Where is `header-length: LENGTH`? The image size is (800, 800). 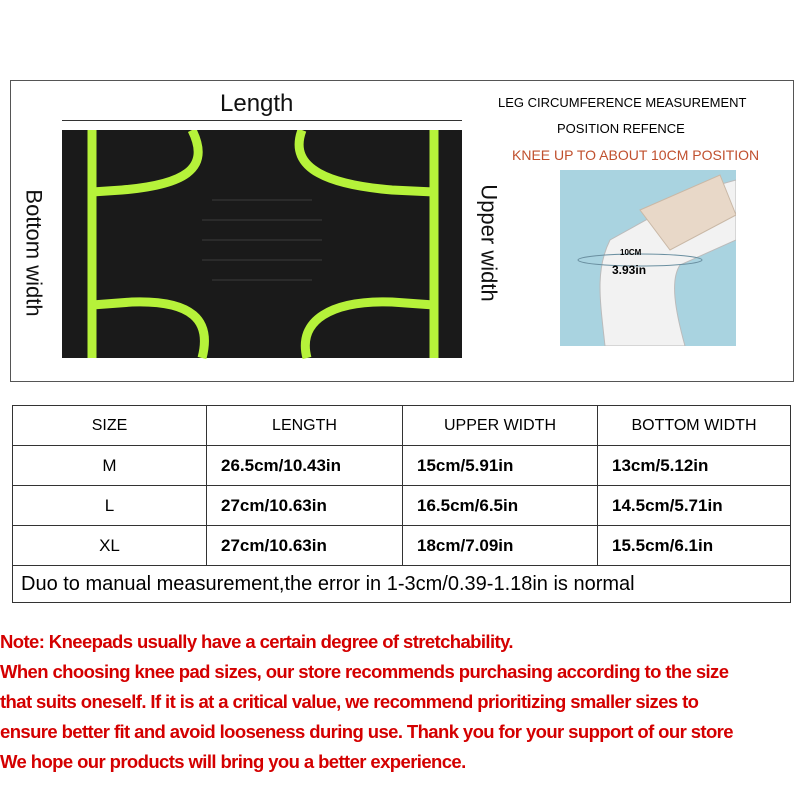
header-length: LENGTH is located at coordinates (304, 425).